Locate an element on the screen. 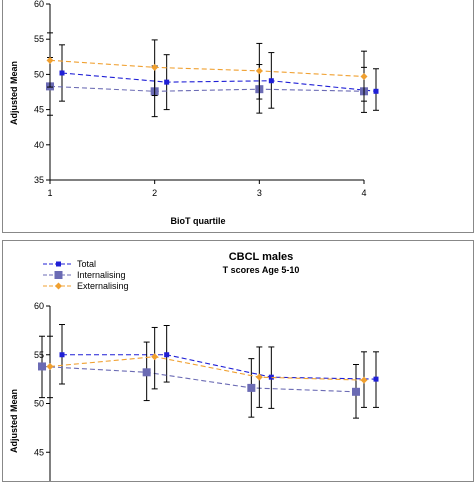  legend-marker-internalising is located at coordinates (58, 275).